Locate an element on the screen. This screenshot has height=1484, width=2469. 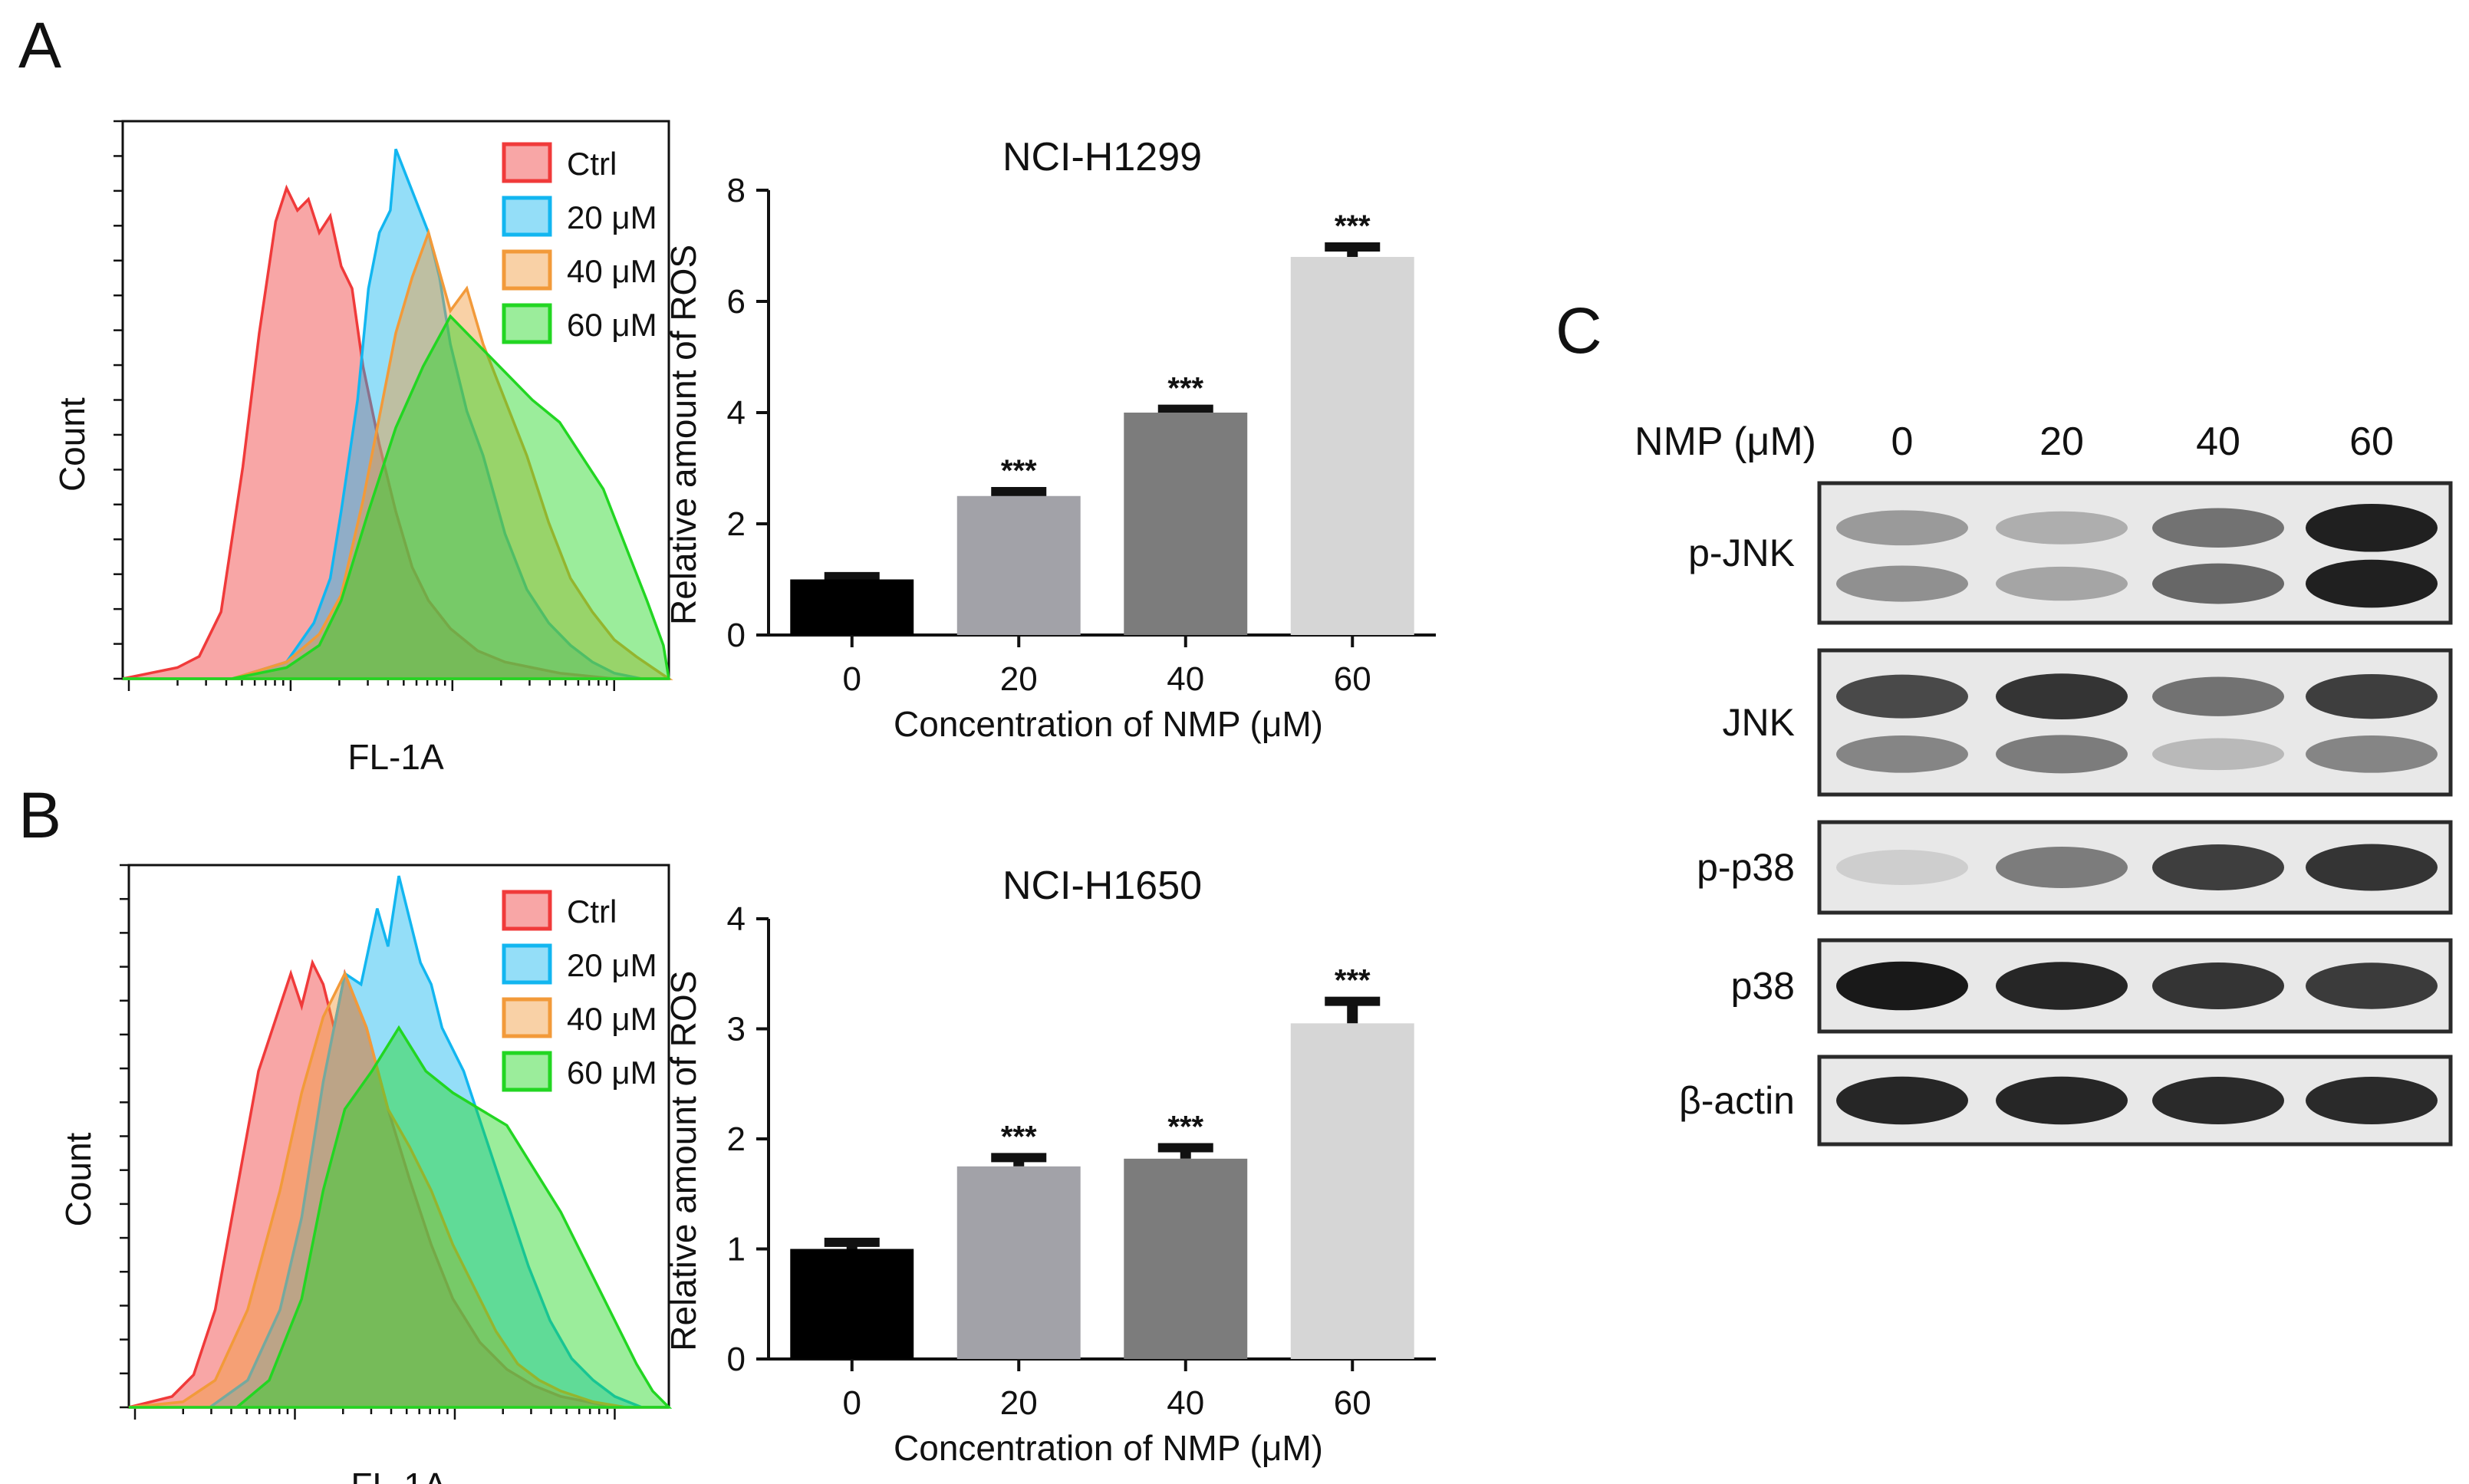
y-tick-label: 8 is located at coordinates (736, 190).